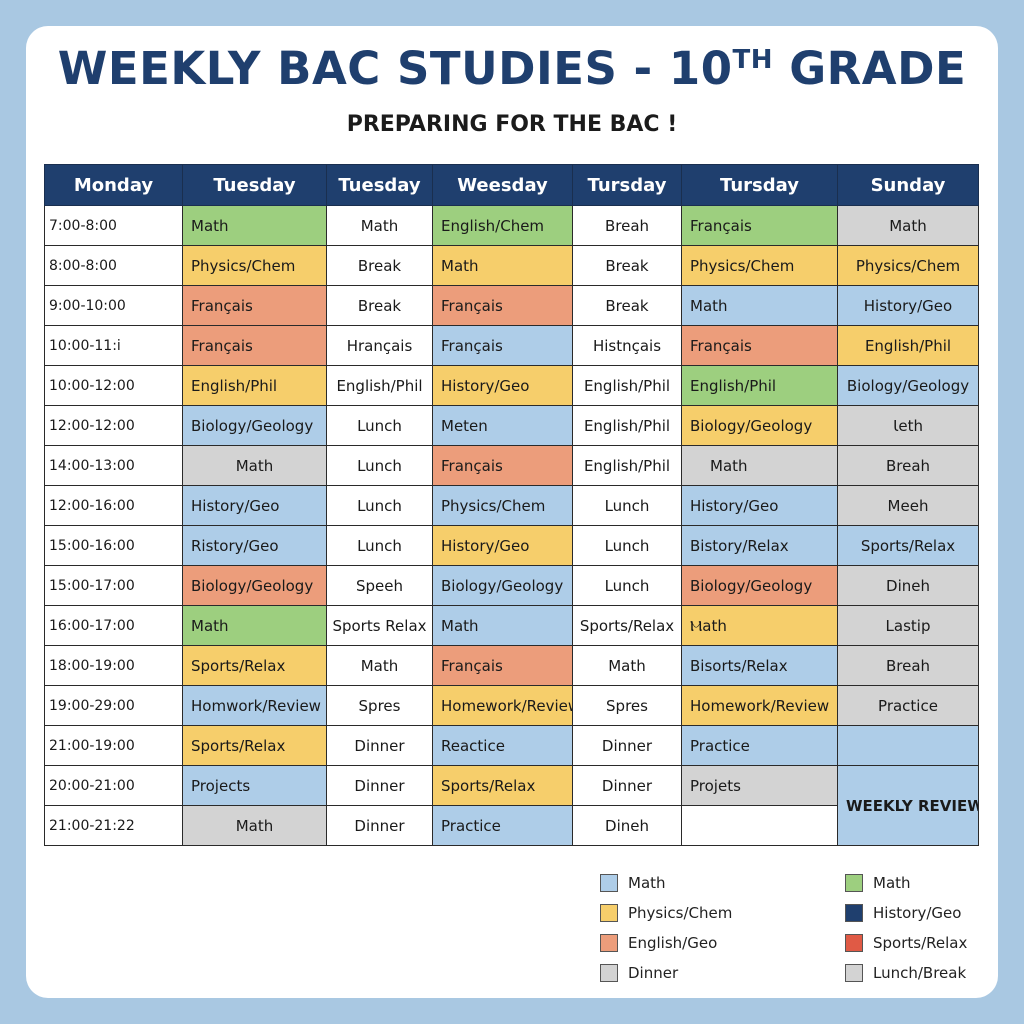 This screenshot has height=1024, width=1024. What do you see at coordinates (113, 225) in the screenshot?
I see `time-slot: 7:00-8:00` at bounding box center [113, 225].